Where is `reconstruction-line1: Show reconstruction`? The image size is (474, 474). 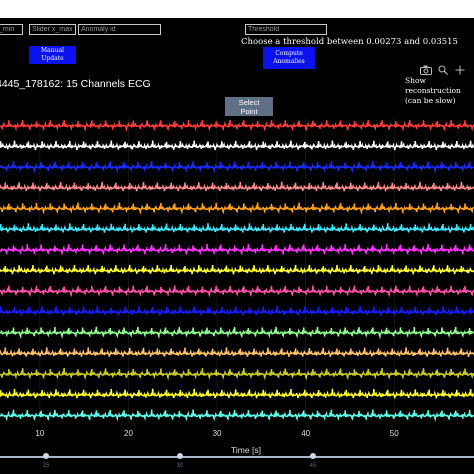
reconstruction-line1: Show reconstruction is located at coordinates (433, 85).